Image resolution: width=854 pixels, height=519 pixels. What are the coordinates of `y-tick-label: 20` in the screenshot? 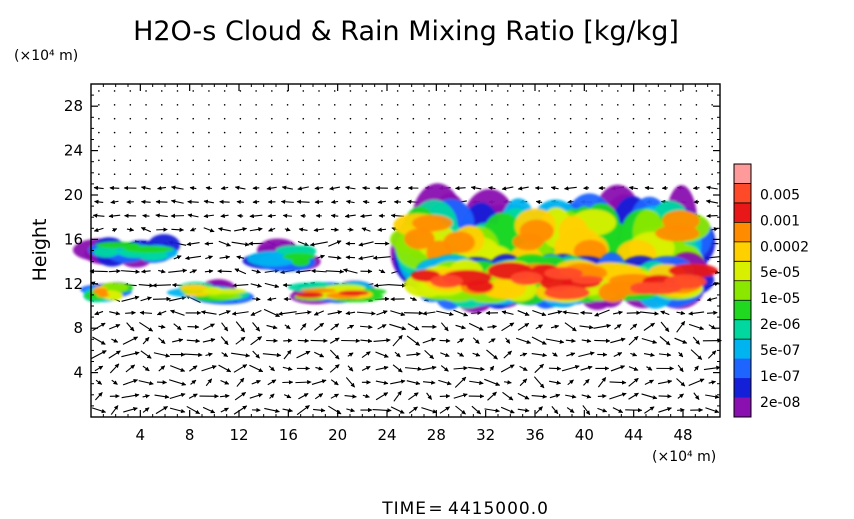 It's located at (73, 195).